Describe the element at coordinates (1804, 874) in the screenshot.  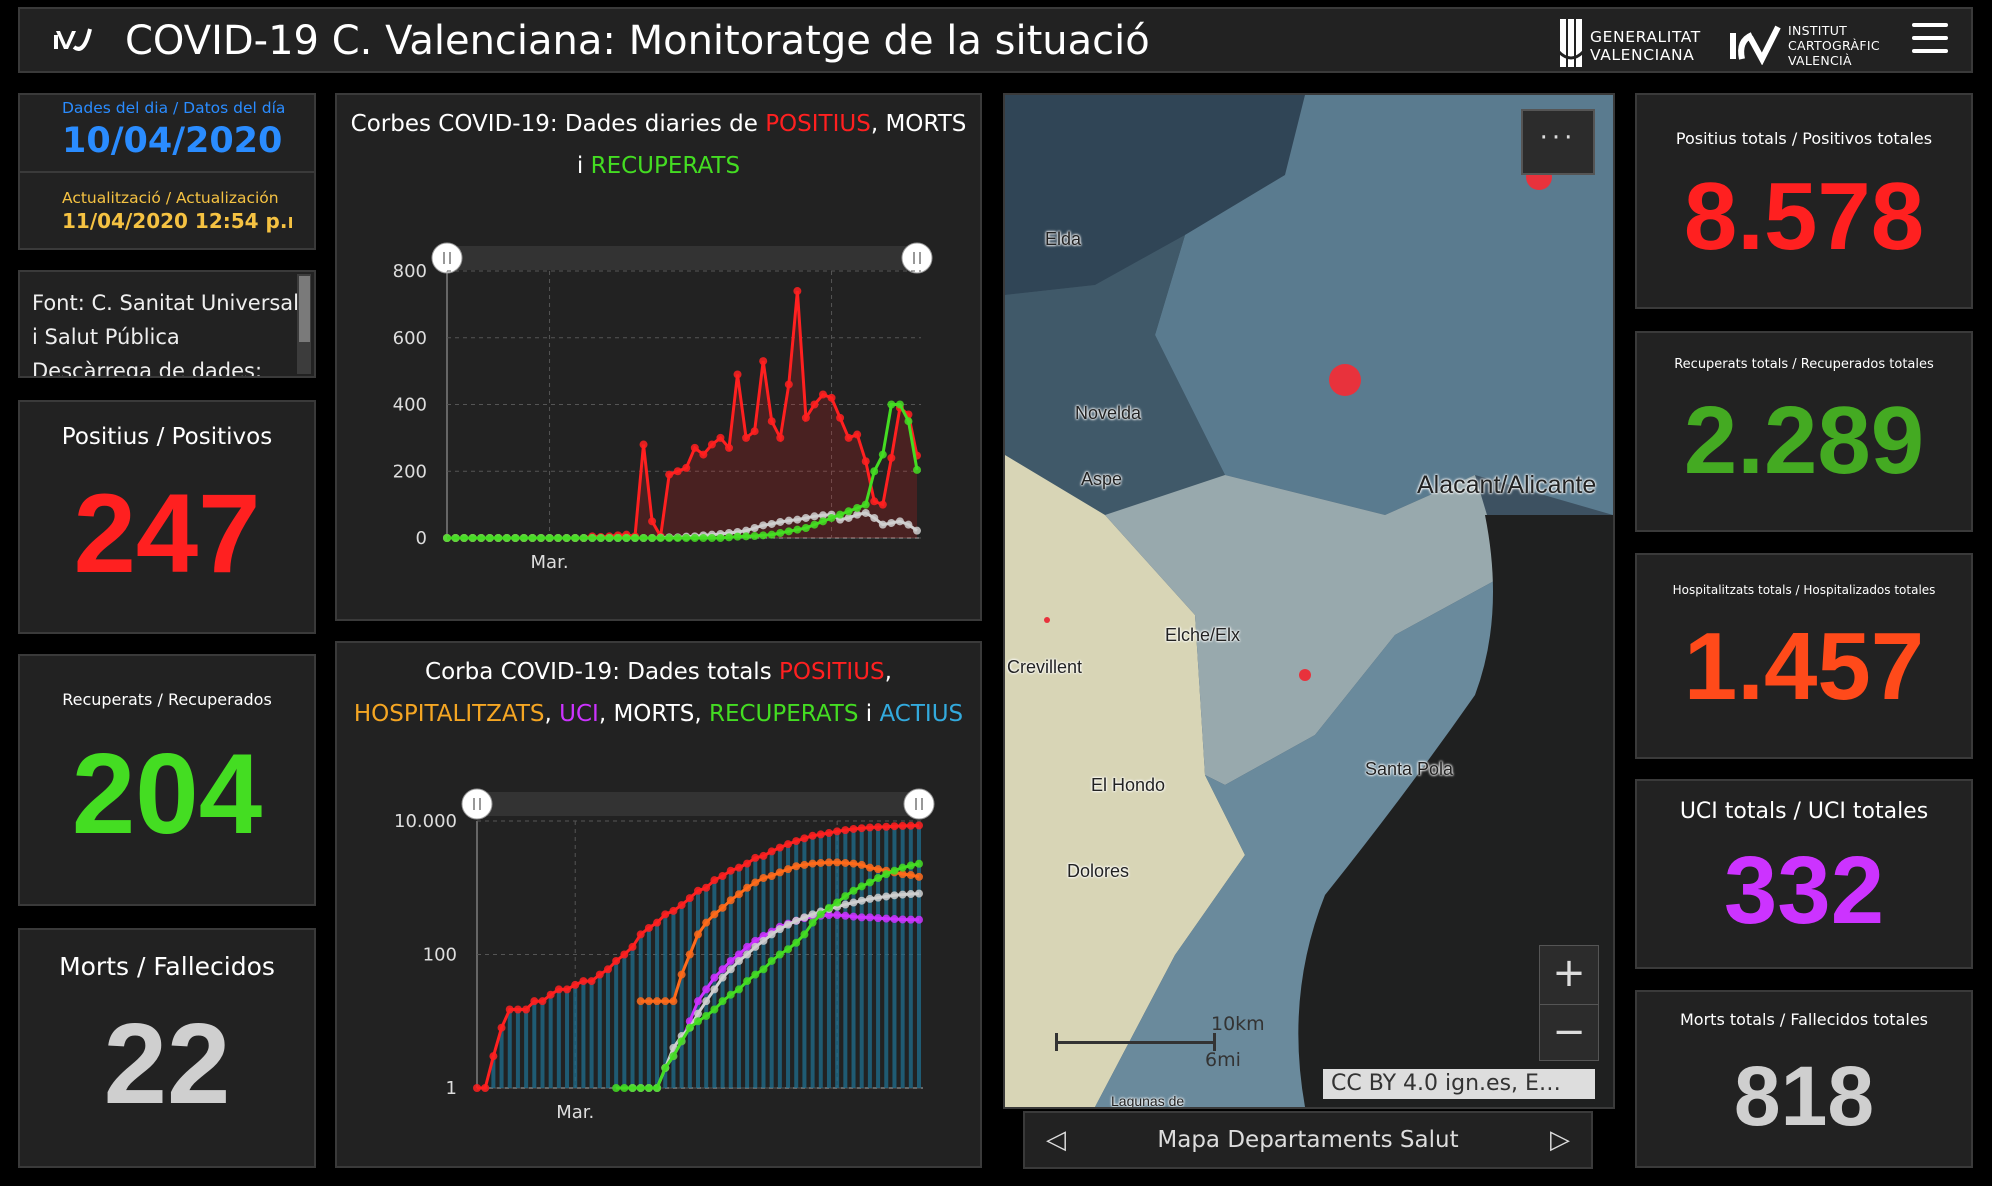
I see `total-icu-card: UCI totals / UCI totales 332` at that location.